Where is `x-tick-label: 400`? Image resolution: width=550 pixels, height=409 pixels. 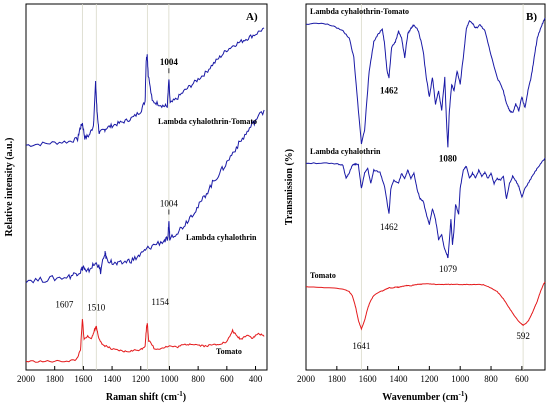
x-tick-label: 400 is located at coordinates (256, 379).